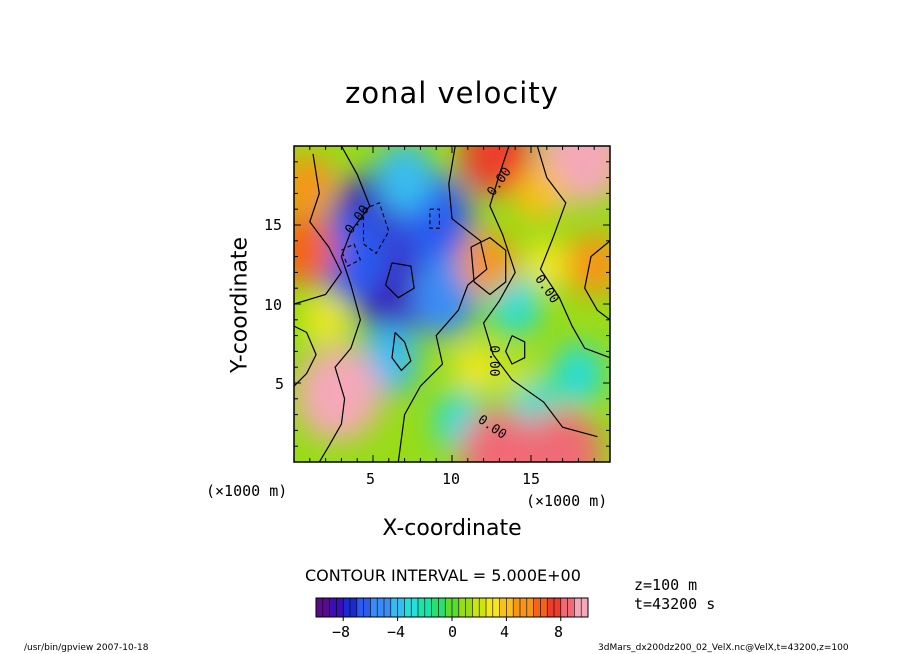 This screenshot has height=654, width=904. Describe the element at coordinates (666, 585) in the screenshot. I see `z-level: z=100 m` at that location.